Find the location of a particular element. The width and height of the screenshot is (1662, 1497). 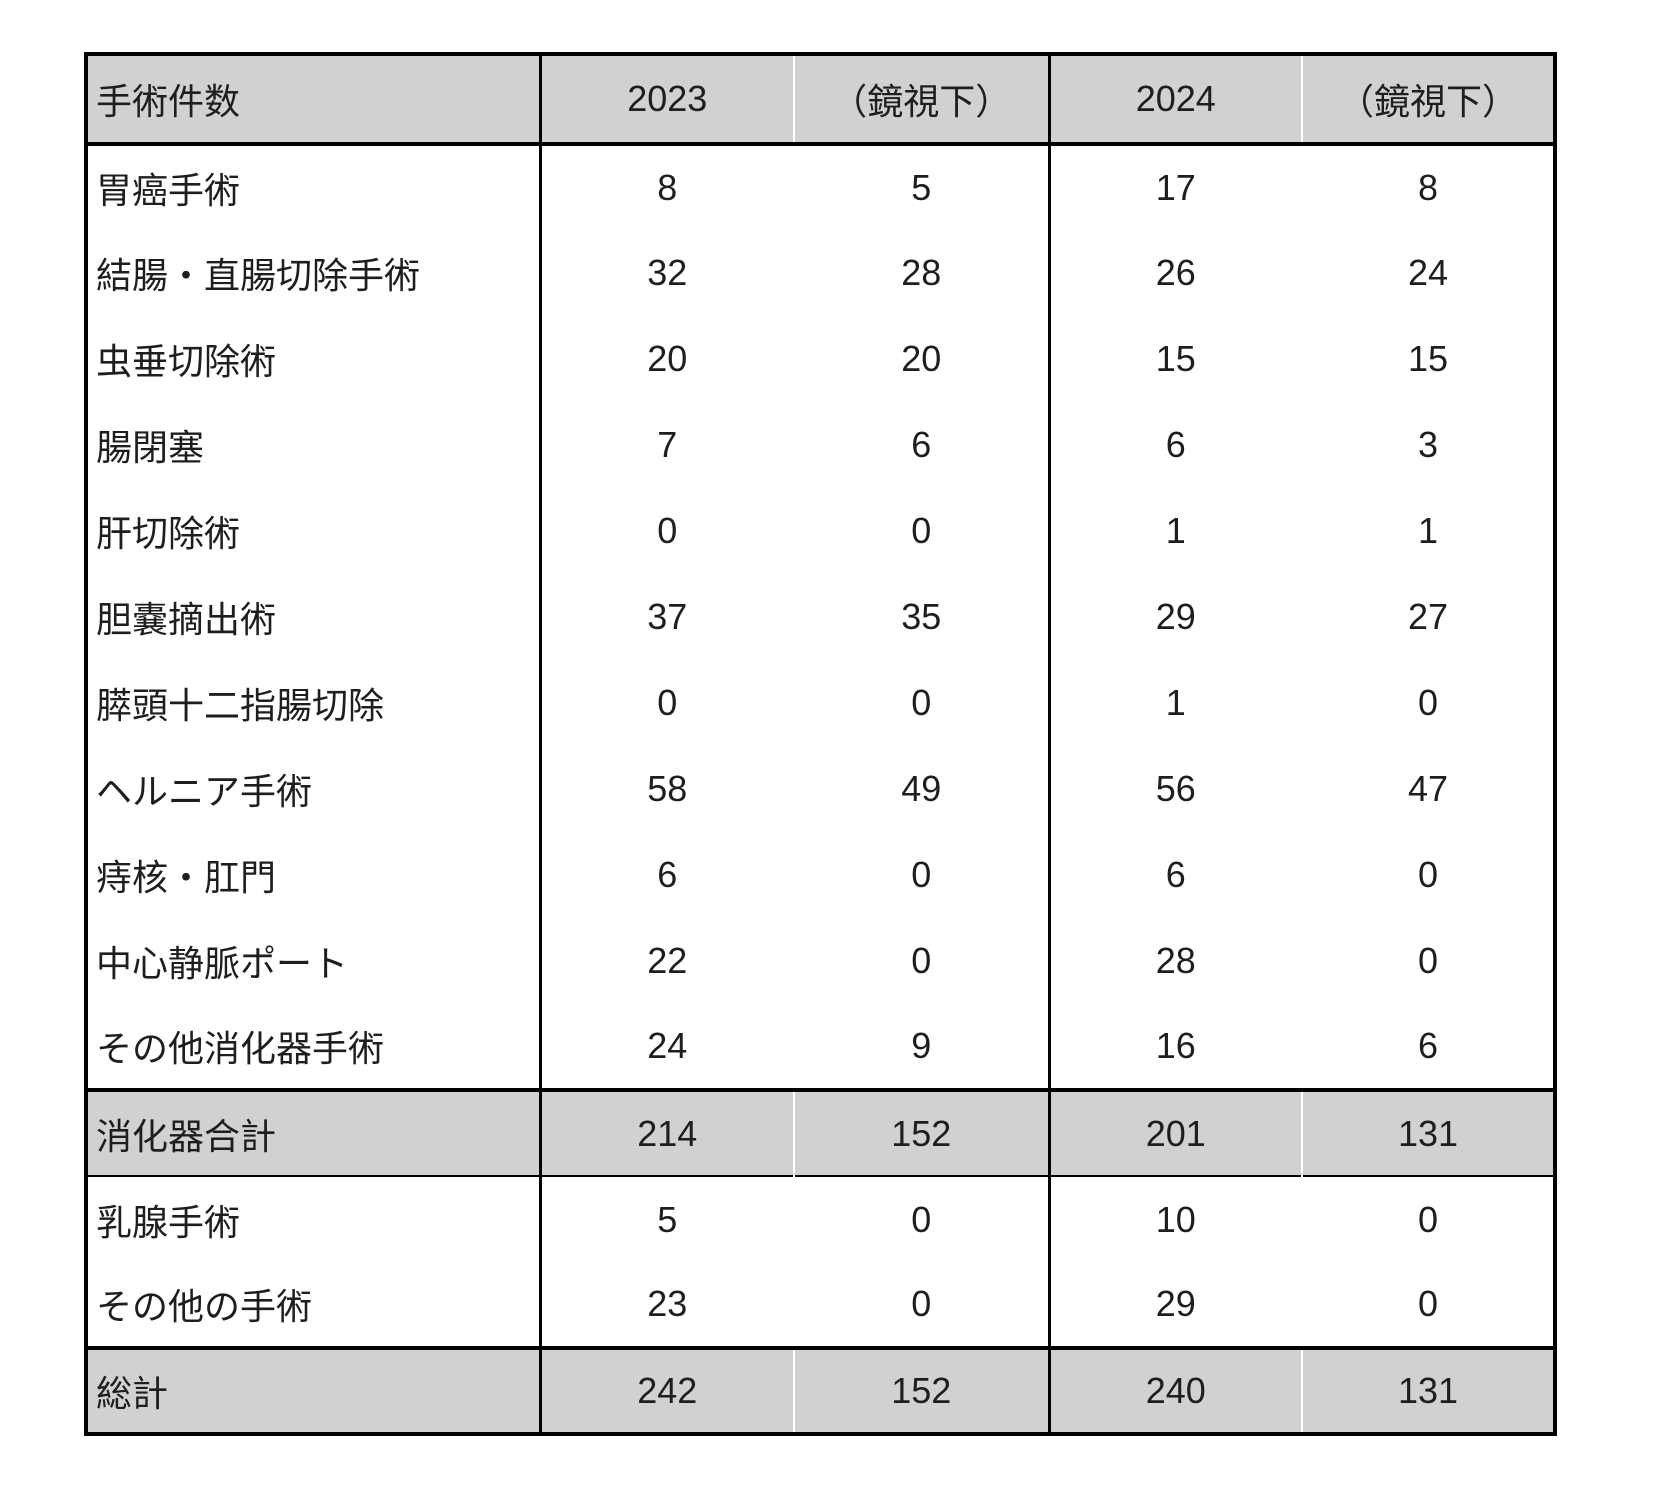

row-label: 虫垂切除術 is located at coordinates (314, 359).